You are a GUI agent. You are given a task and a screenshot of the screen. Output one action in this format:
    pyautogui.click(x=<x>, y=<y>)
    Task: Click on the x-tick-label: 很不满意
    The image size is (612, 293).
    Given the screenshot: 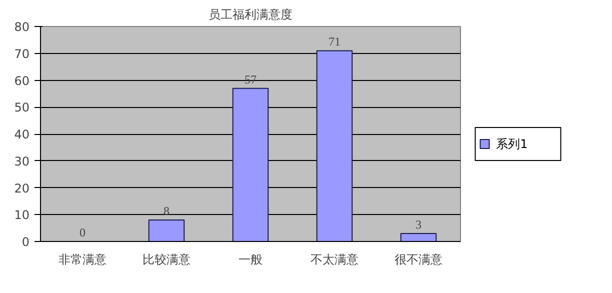 What is the action you would take?
    pyautogui.click(x=418, y=259)
    